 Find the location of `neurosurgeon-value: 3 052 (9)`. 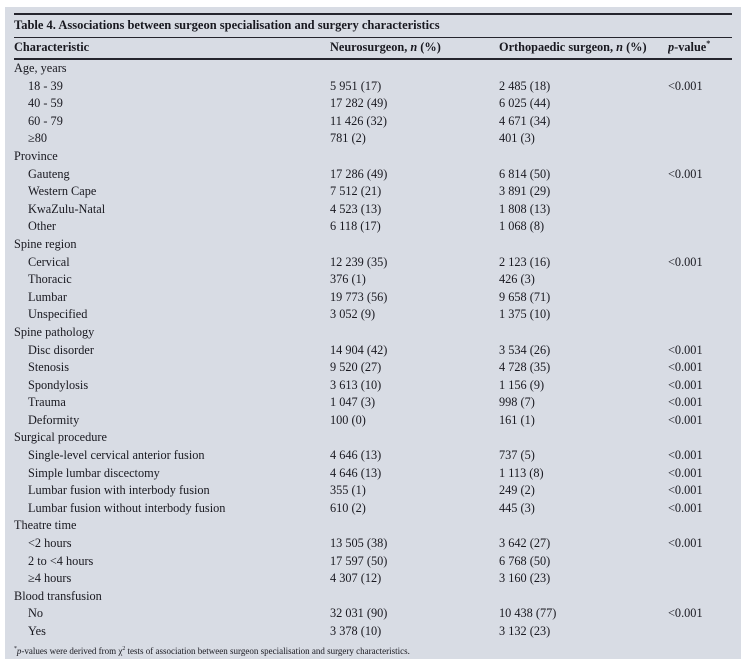

neurosurgeon-value: 3 052 (9) is located at coordinates (353, 314).